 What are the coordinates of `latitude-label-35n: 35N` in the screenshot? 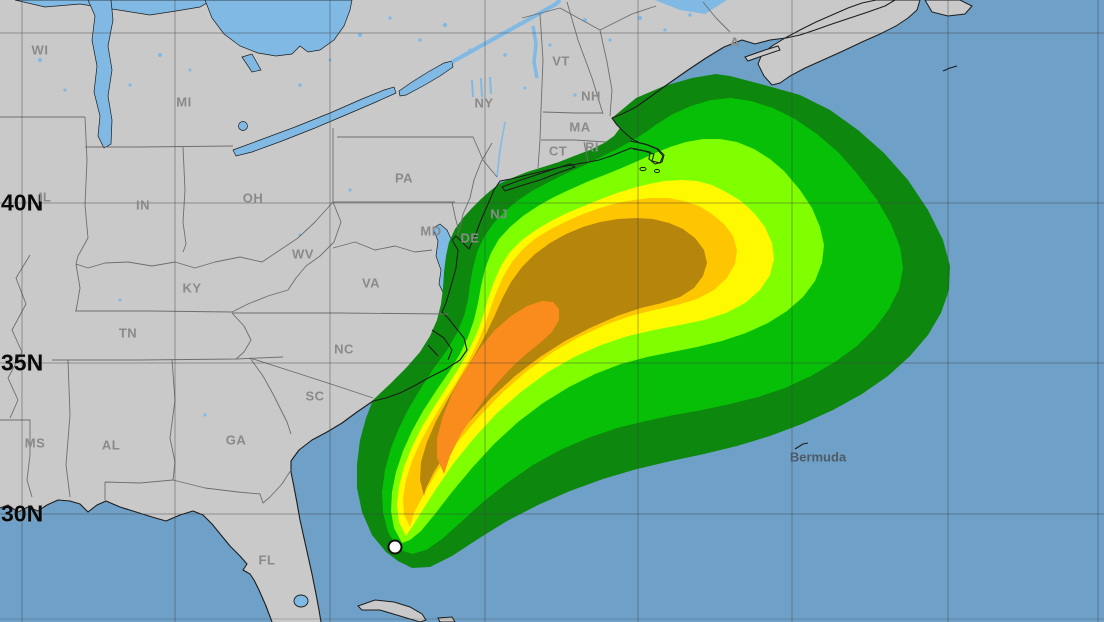 It's located at (22, 362).